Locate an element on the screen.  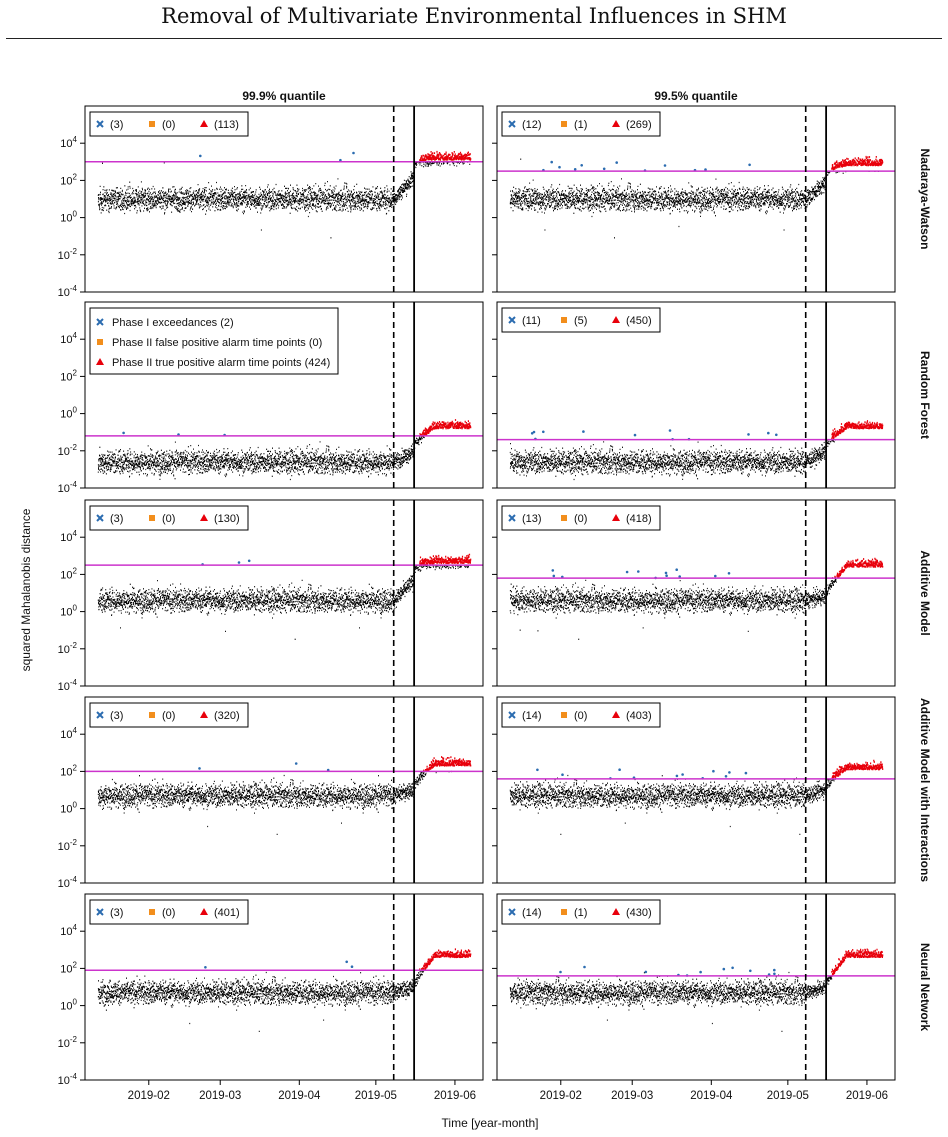
legend-count: (403) is located at coordinates (639, 716).